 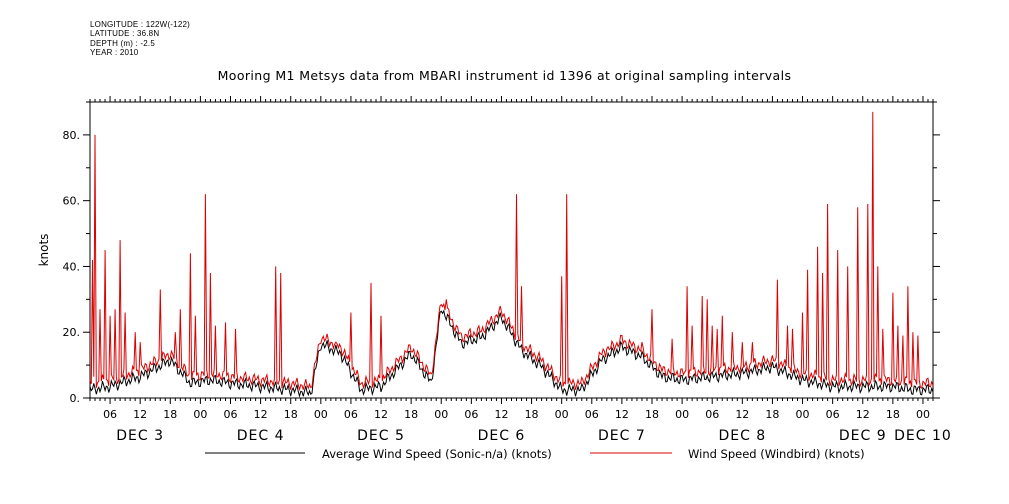 What do you see at coordinates (502, 436) in the screenshot?
I see `x-day-label: DEC 6` at bounding box center [502, 436].